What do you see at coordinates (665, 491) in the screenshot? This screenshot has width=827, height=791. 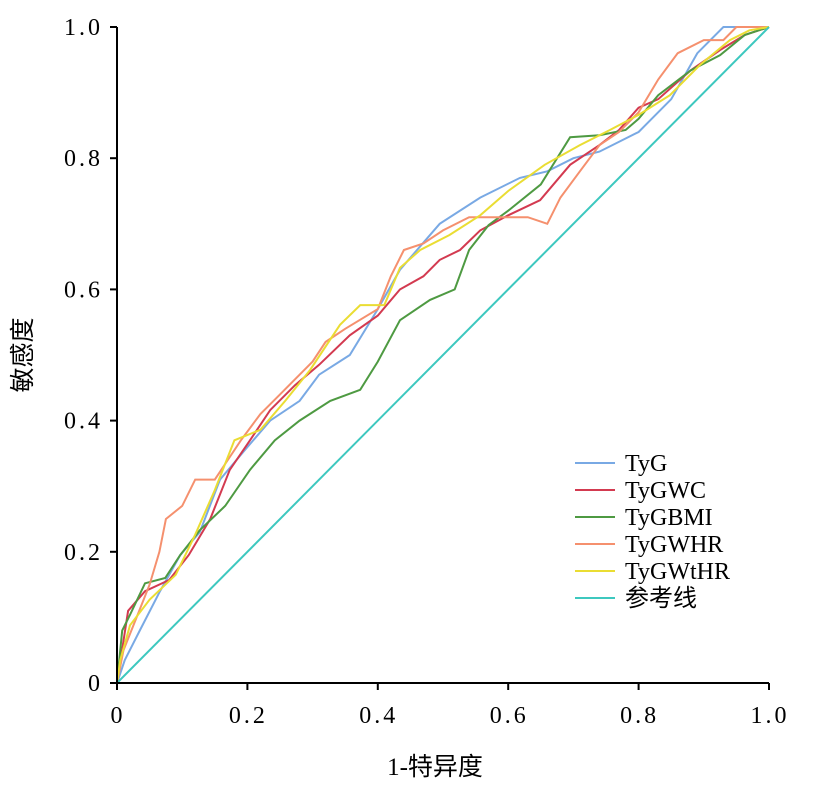 I see `legend-label: TyGWC` at bounding box center [665, 491].